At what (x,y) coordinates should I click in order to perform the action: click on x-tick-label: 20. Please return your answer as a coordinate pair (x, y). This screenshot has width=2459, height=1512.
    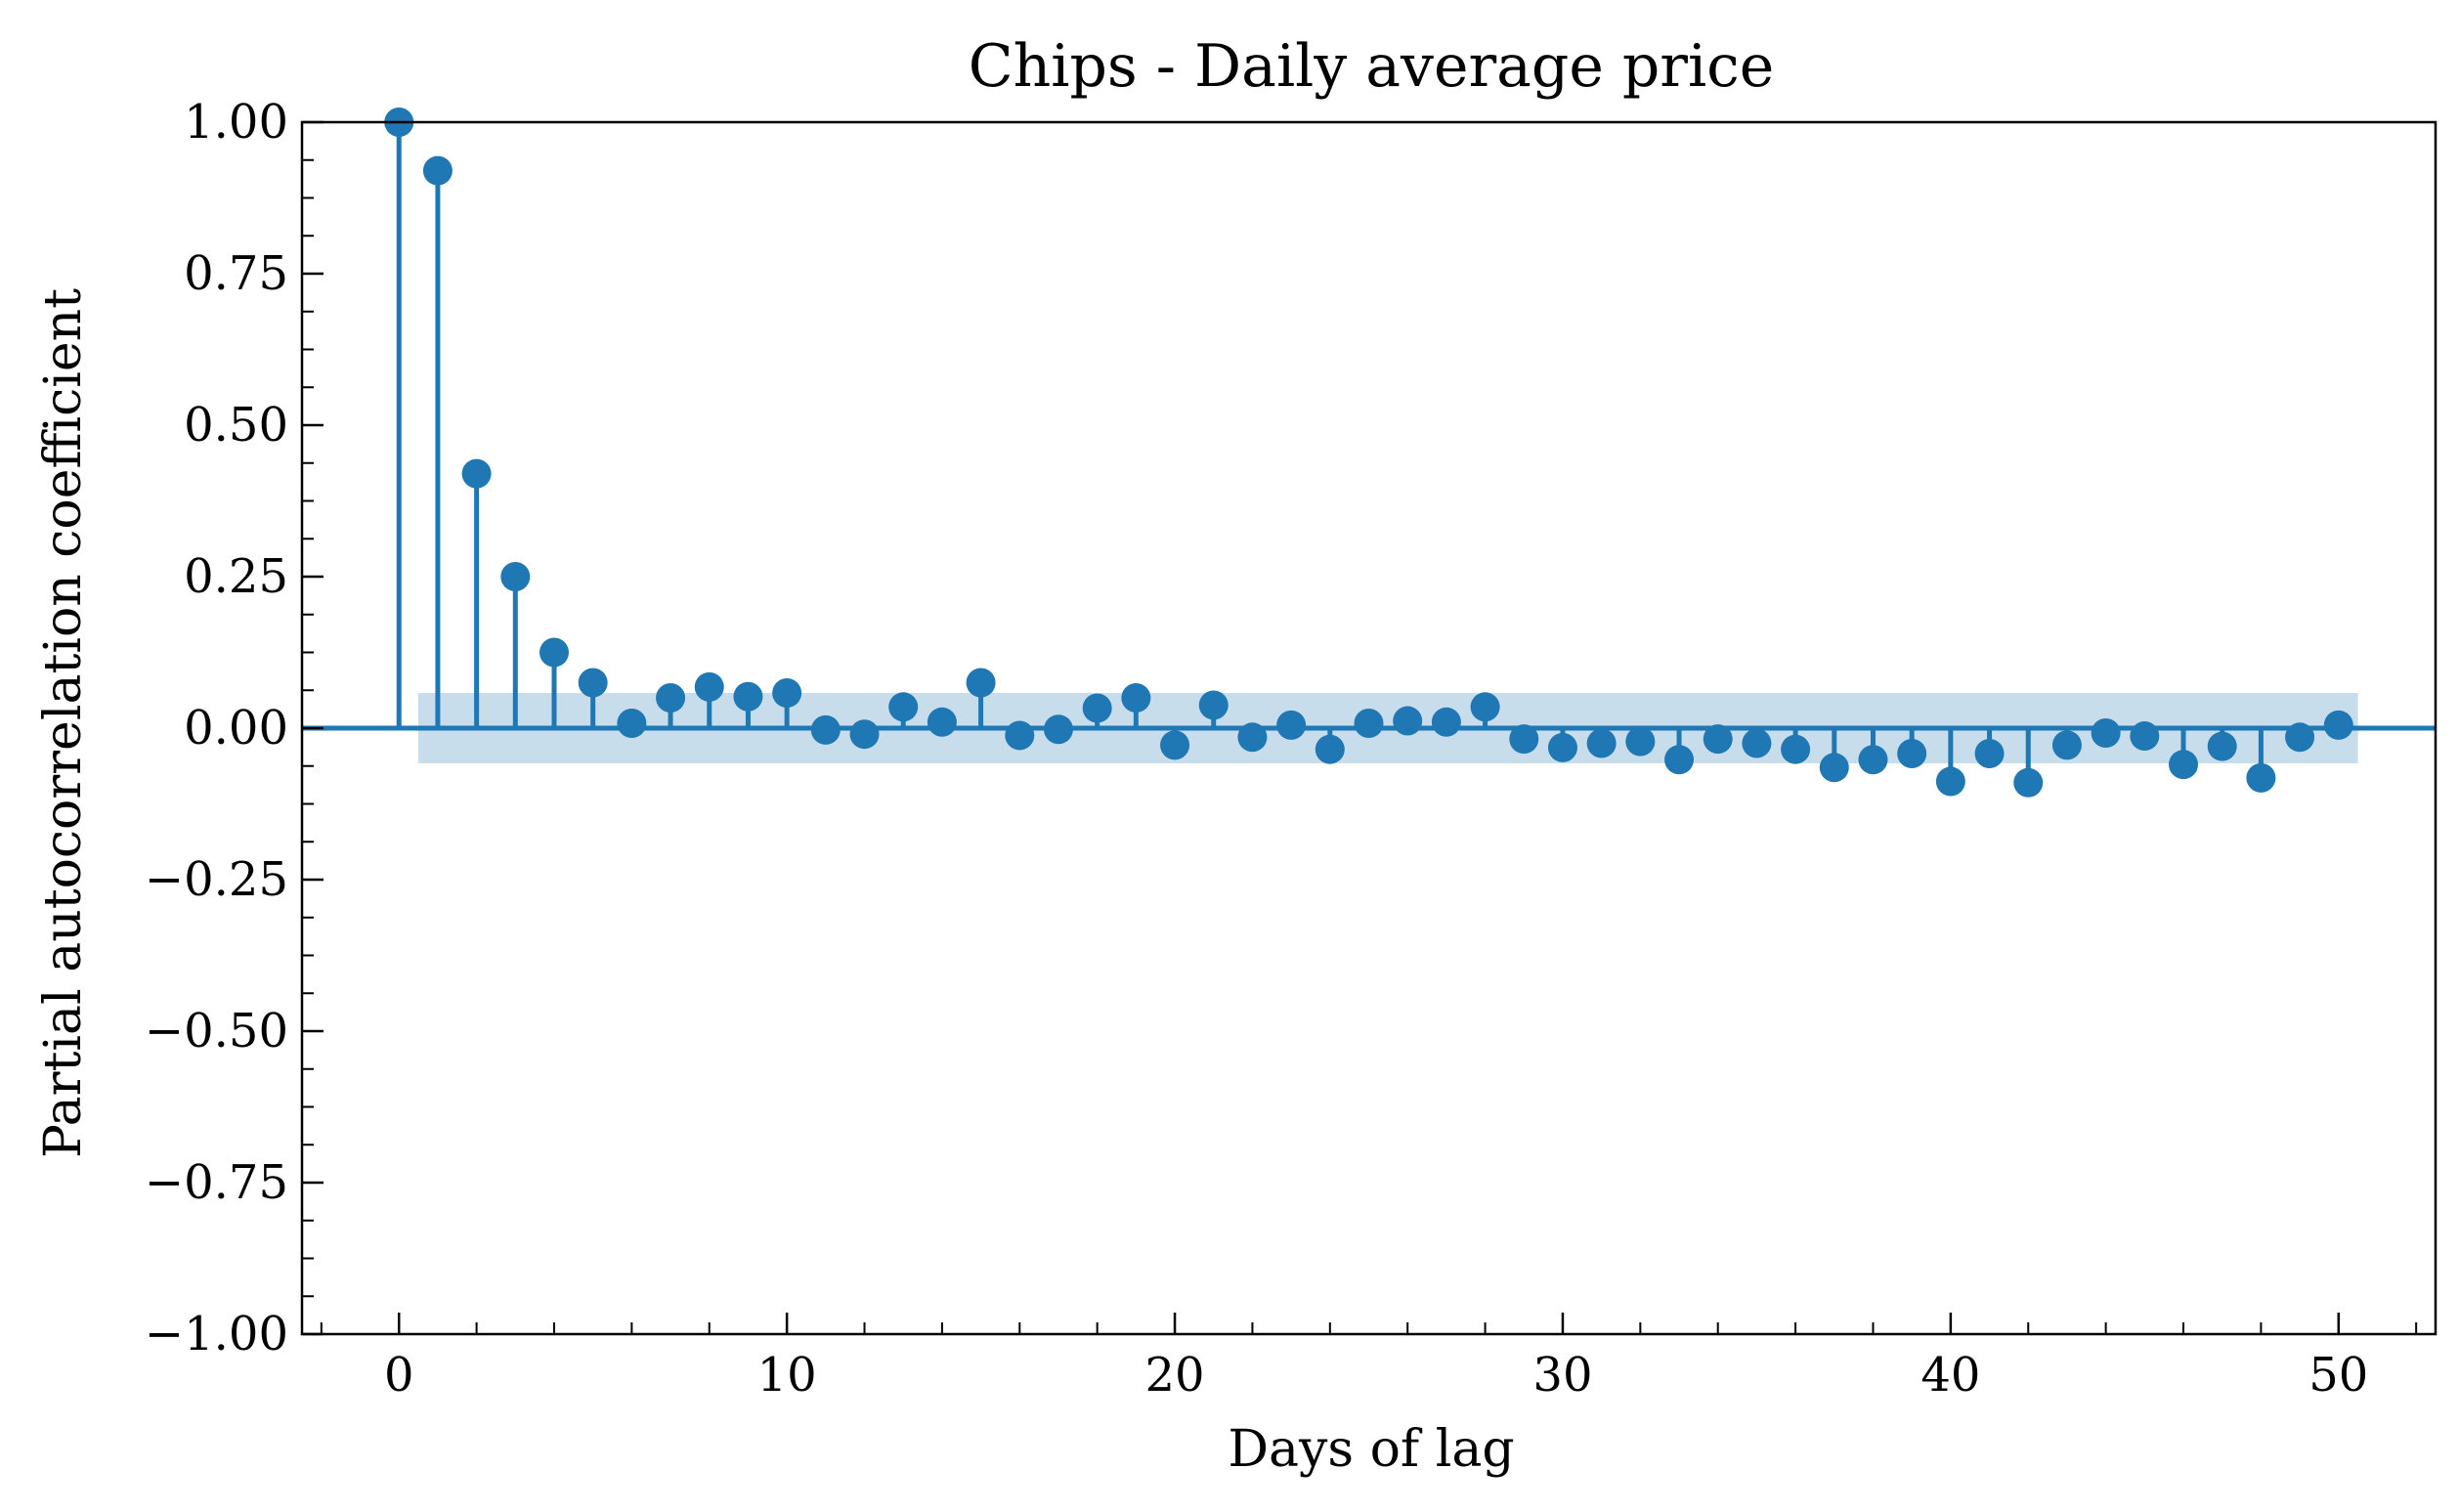
    Looking at the image, I should click on (1175, 1375).